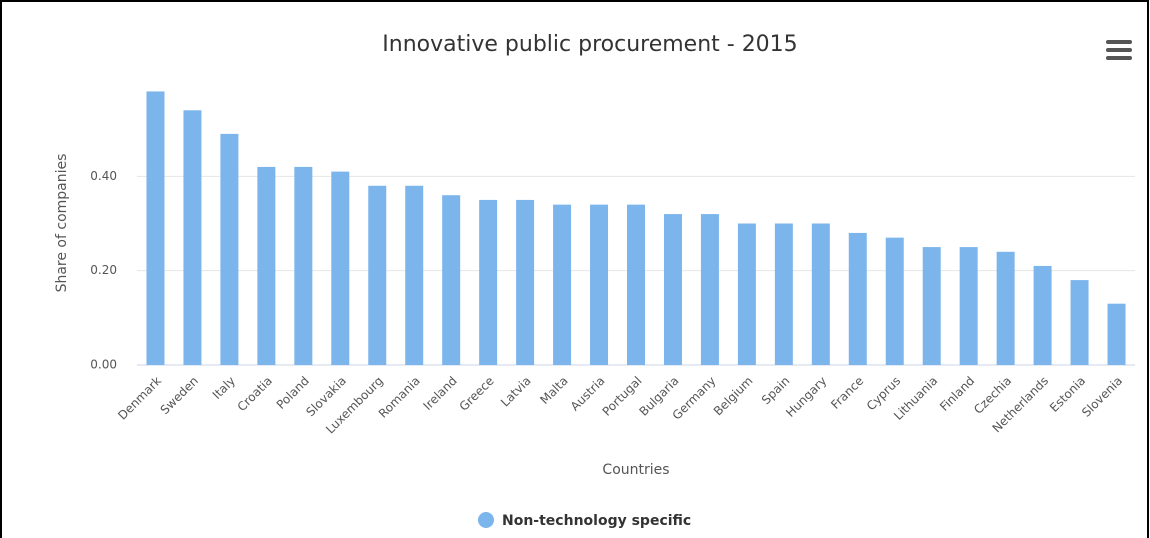 The image size is (1150, 538). I want to click on legend-marker, so click(486, 520).